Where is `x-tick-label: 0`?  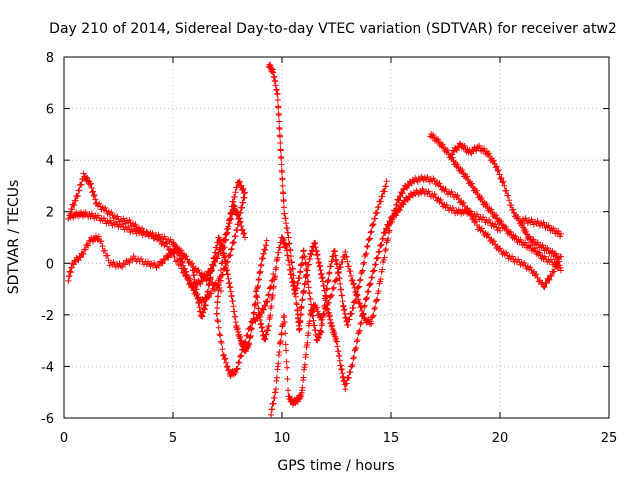
x-tick-label: 0 is located at coordinates (64, 438).